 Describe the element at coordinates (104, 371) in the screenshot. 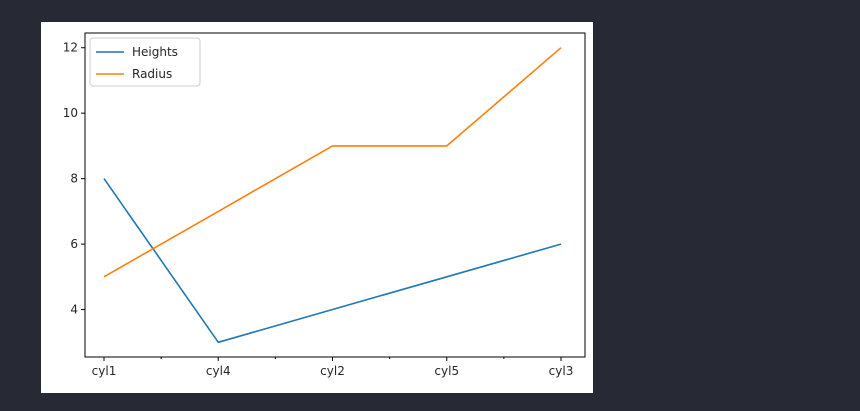

I see `x-tick-label-0: cyl1` at that location.